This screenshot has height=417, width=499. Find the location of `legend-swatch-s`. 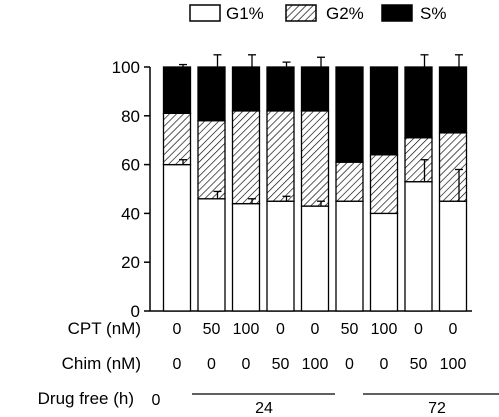

legend-swatch-s is located at coordinates (397, 13).